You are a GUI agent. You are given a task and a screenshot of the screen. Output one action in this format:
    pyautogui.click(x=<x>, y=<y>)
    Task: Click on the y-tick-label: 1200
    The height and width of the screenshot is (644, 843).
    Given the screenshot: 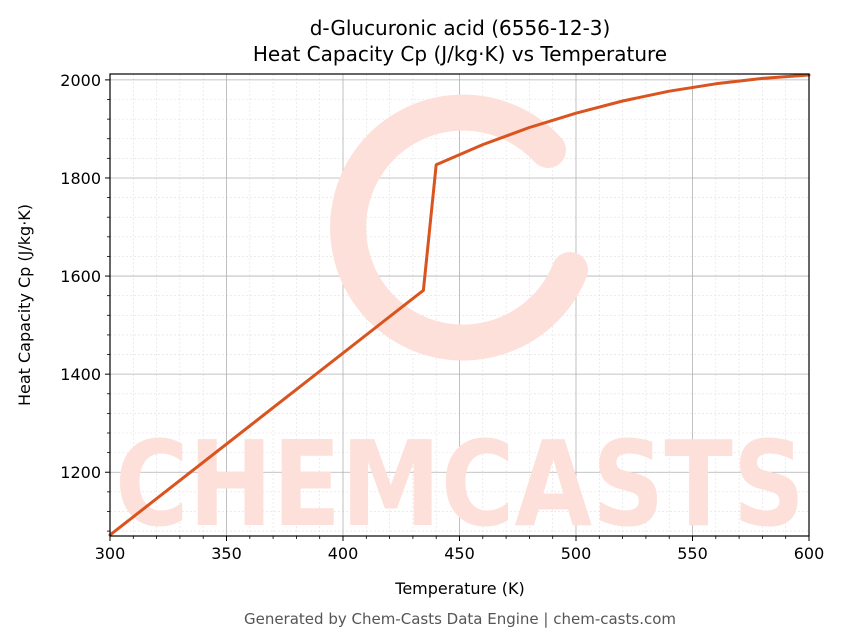 What is the action you would take?
    pyautogui.click(x=80, y=472)
    